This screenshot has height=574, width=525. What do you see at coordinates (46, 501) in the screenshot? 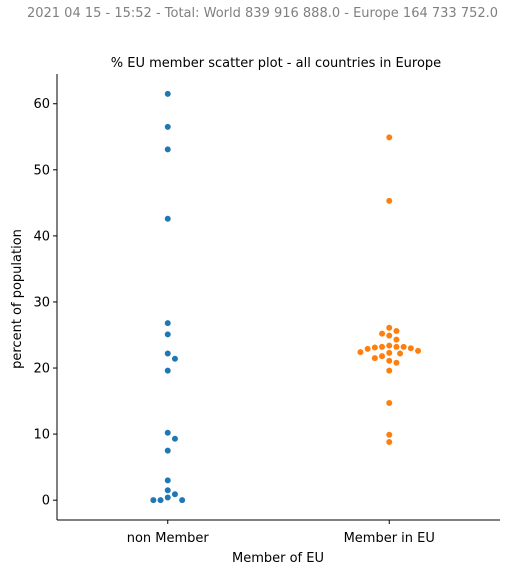
I see `y-tick-label: 0` at bounding box center [46, 501].